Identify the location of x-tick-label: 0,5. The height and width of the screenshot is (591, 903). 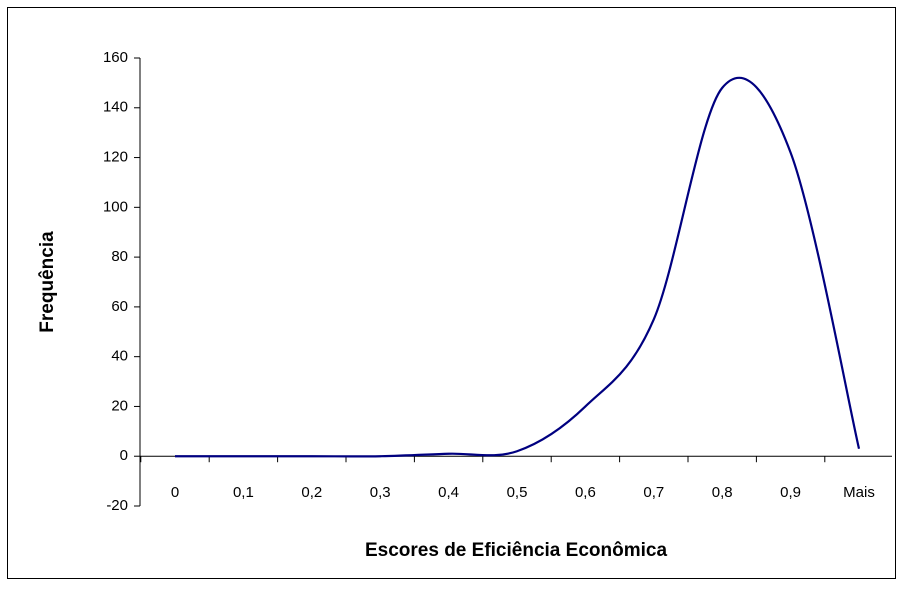
(517, 492).